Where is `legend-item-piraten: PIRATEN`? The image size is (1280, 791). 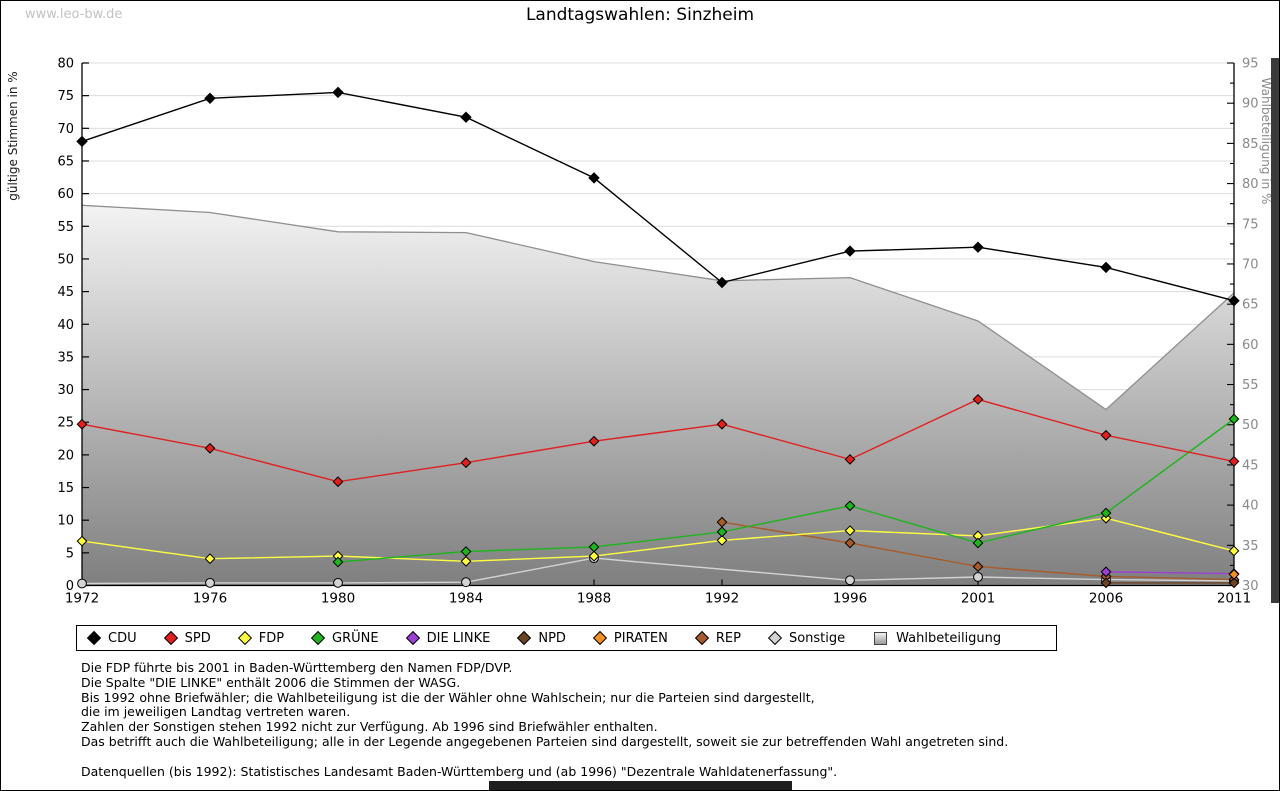
legend-item-piraten: PIRATEN is located at coordinates (630, 638).